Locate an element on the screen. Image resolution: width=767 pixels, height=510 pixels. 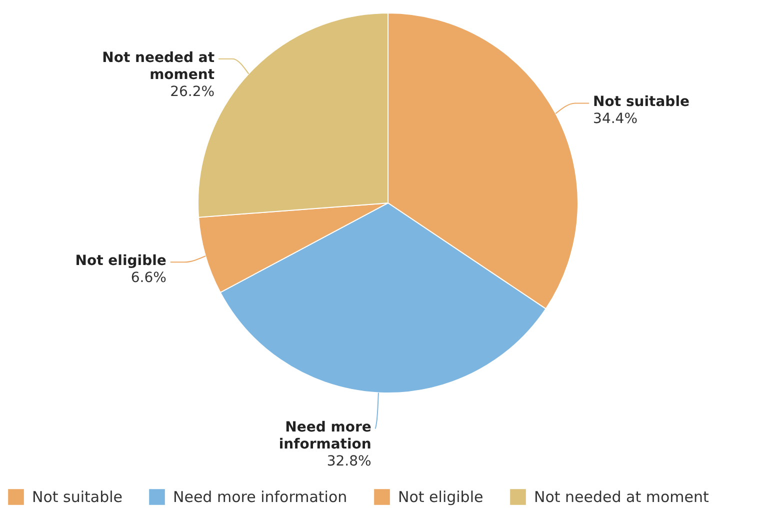
data-label: 32.8% is located at coordinates (349, 462).